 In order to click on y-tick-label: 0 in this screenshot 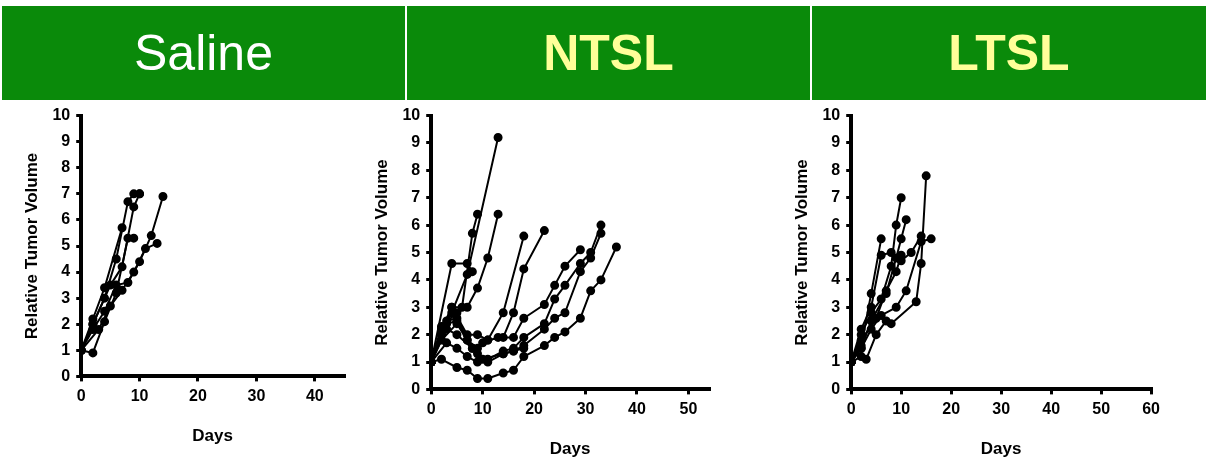, I will do `click(66, 375)`.